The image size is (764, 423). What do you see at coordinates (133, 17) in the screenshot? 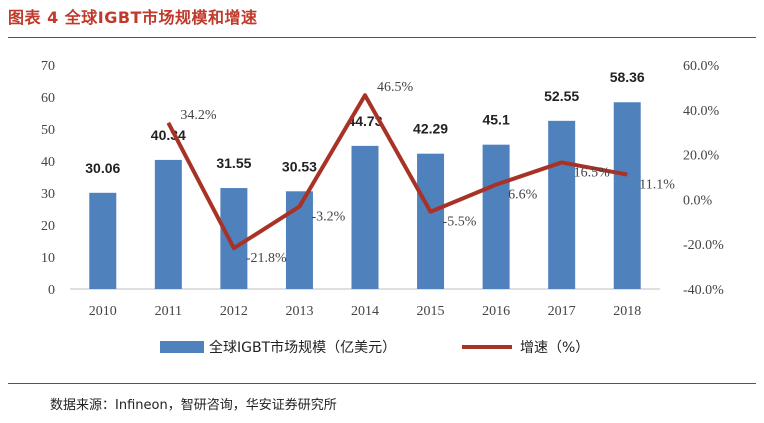
I see `figure-title: 图表 4 全球IGBT市场规模和增速` at bounding box center [133, 17].